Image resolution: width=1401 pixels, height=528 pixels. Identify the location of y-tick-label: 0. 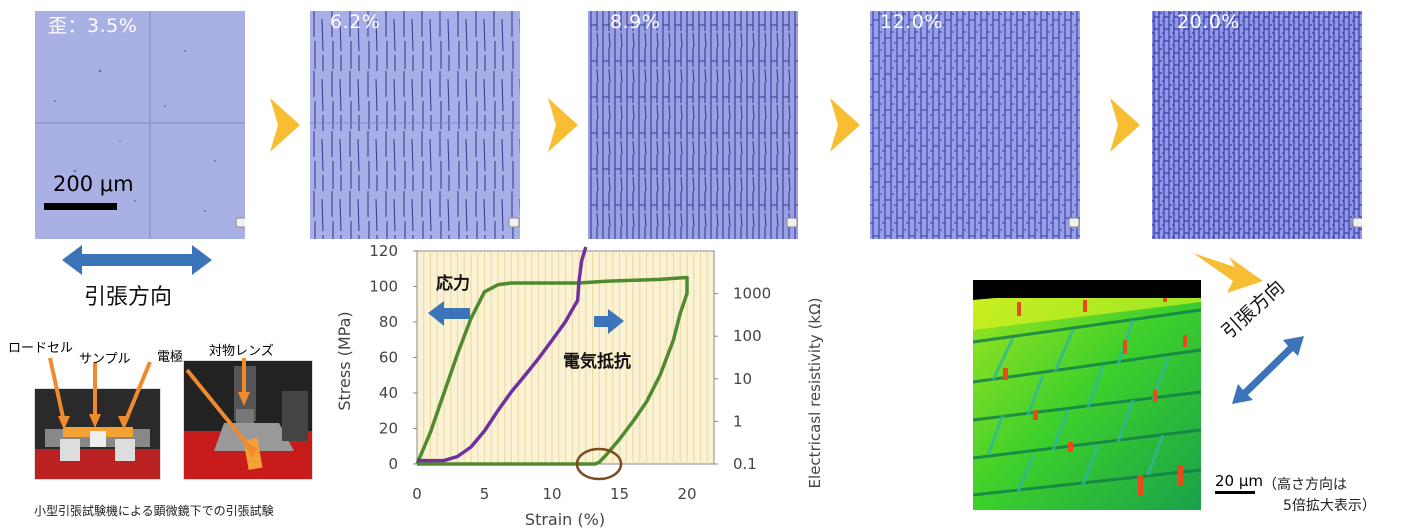
(393, 464).